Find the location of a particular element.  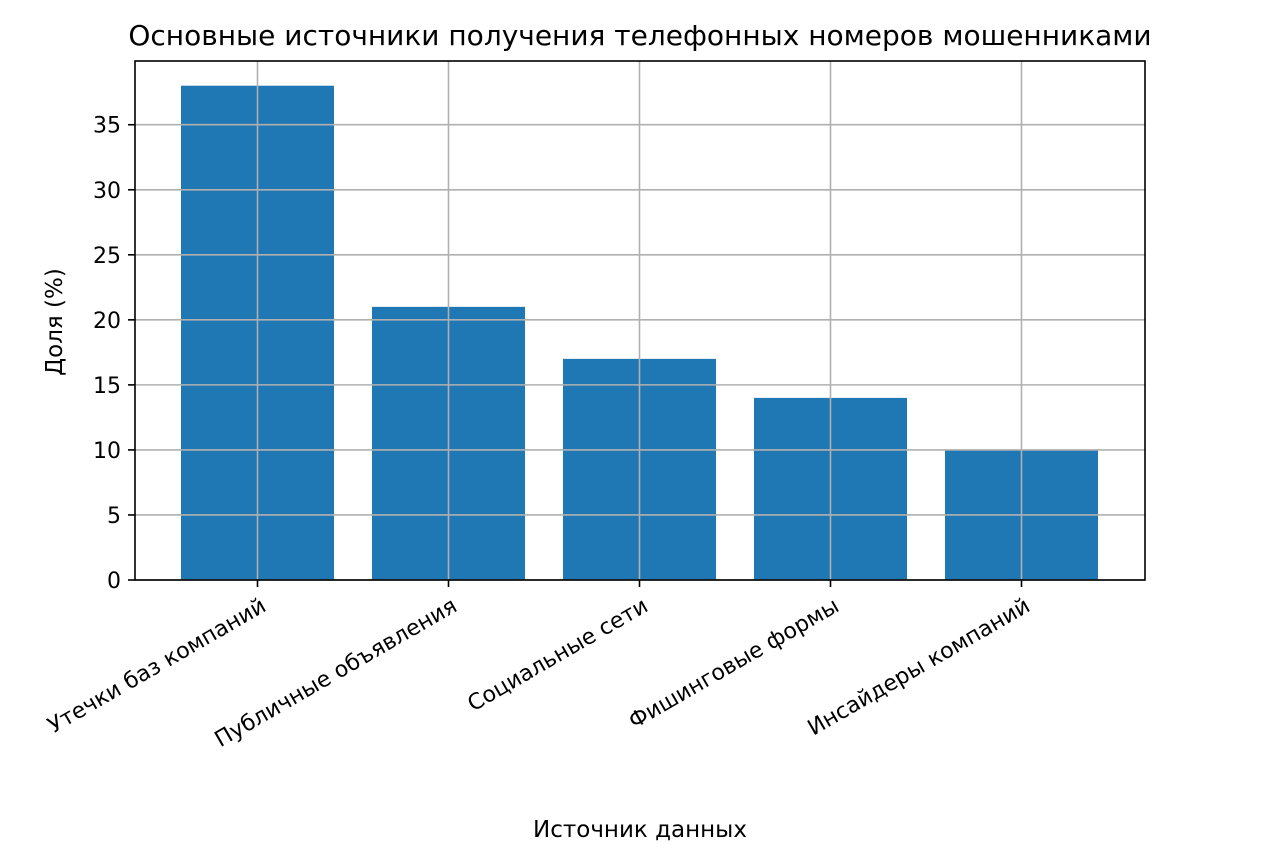

x-tick-label-3: Фишинговые формы is located at coordinates (734, 664).